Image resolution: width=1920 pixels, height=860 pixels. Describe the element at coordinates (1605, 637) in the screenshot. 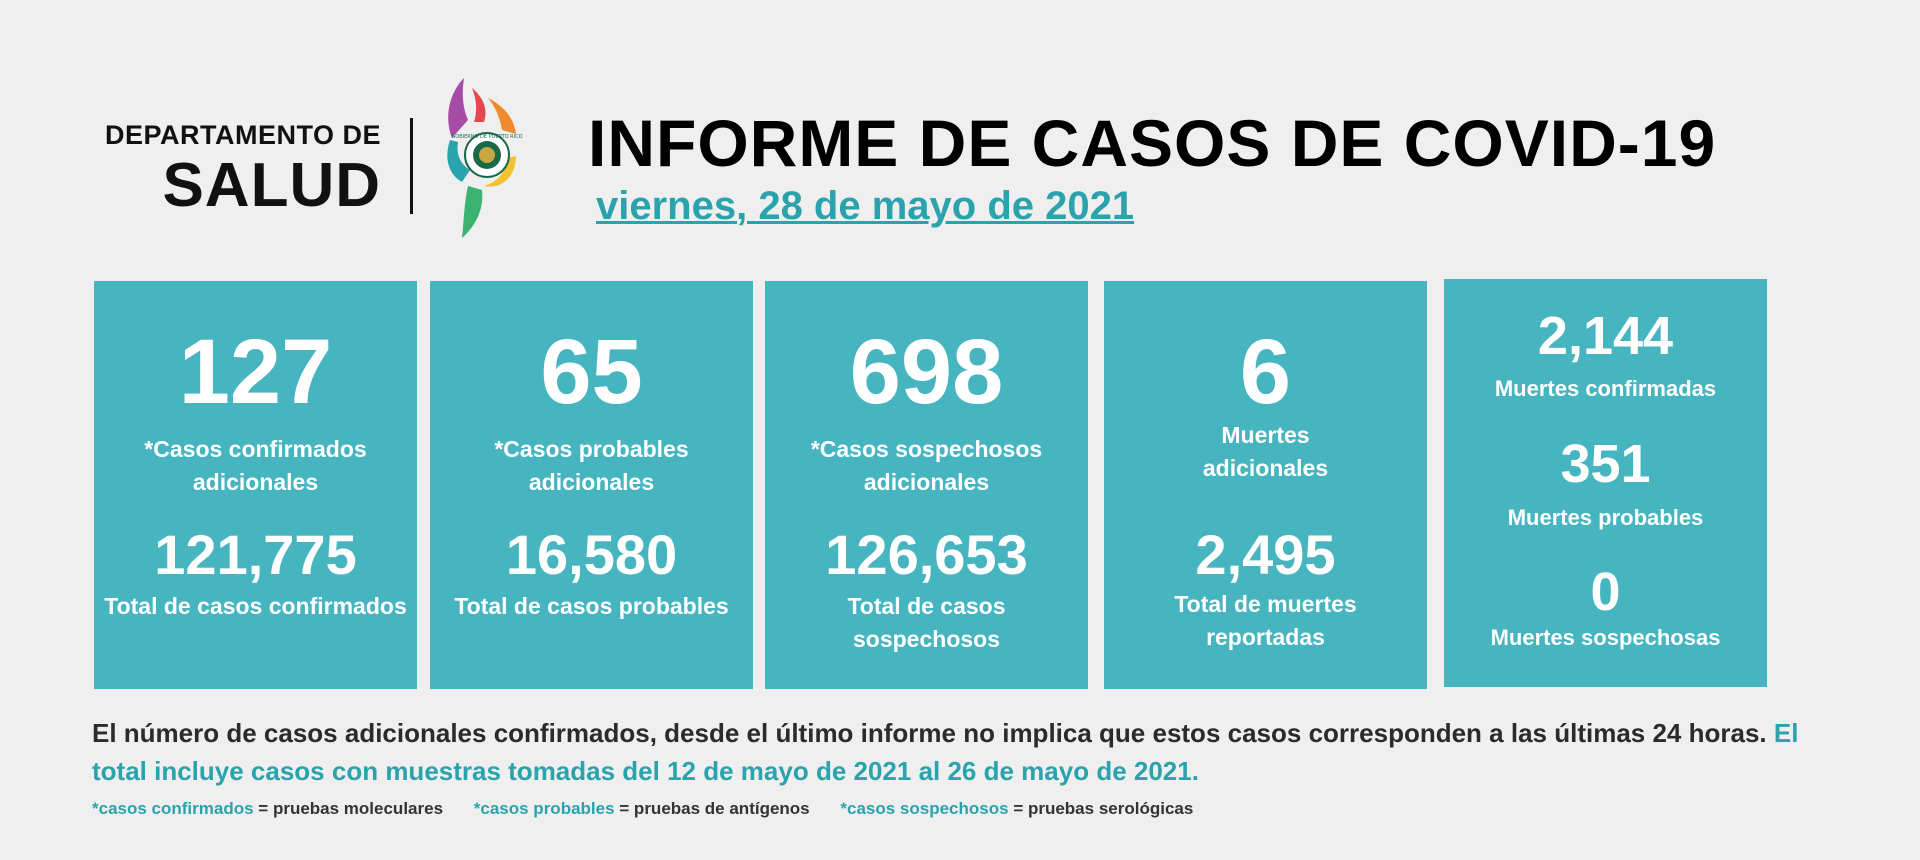

I see `suspected-deaths-label: Muertes sospechosas` at that location.